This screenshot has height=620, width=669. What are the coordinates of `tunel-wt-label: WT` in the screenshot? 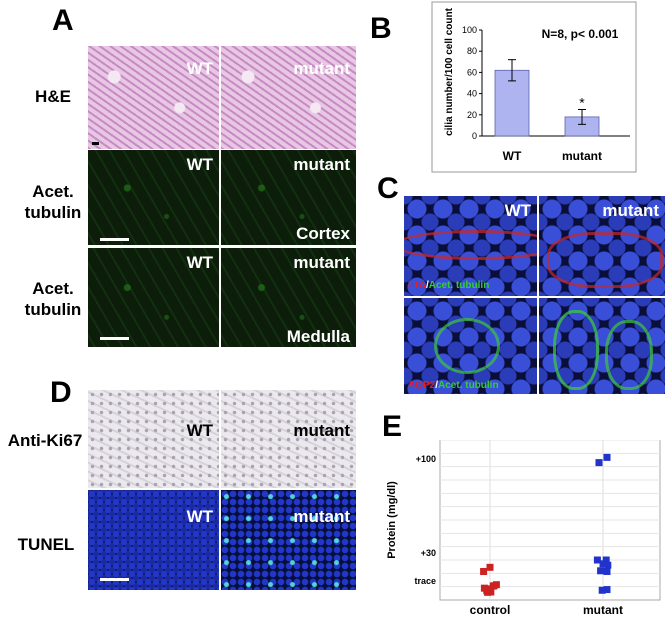 It's located at (199, 516).